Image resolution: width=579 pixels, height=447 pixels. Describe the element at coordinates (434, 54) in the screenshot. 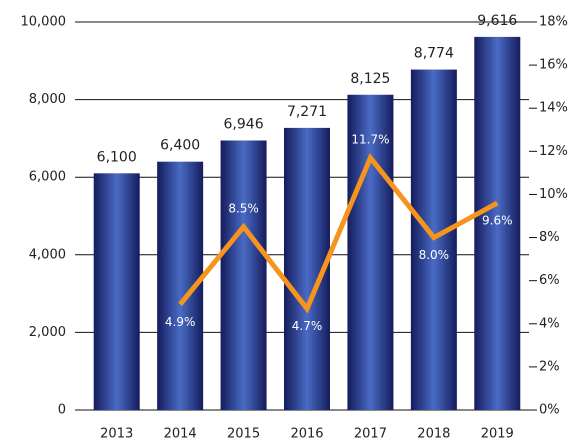

I see `bar-value-label: 8,774` at that location.